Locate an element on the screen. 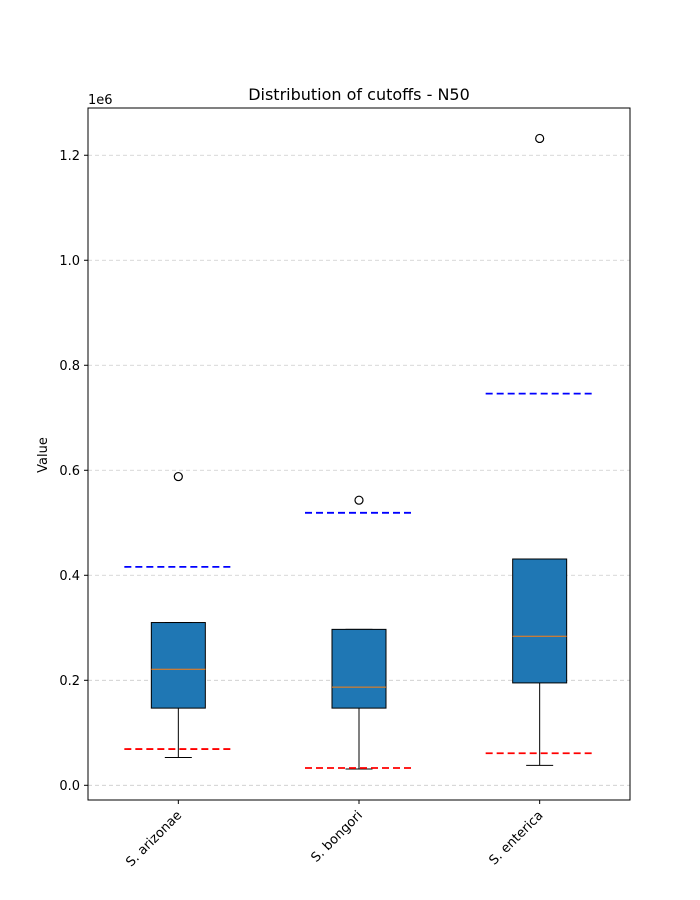  chart-title: Distribution of cutoffs - N50 is located at coordinates (359, 94).